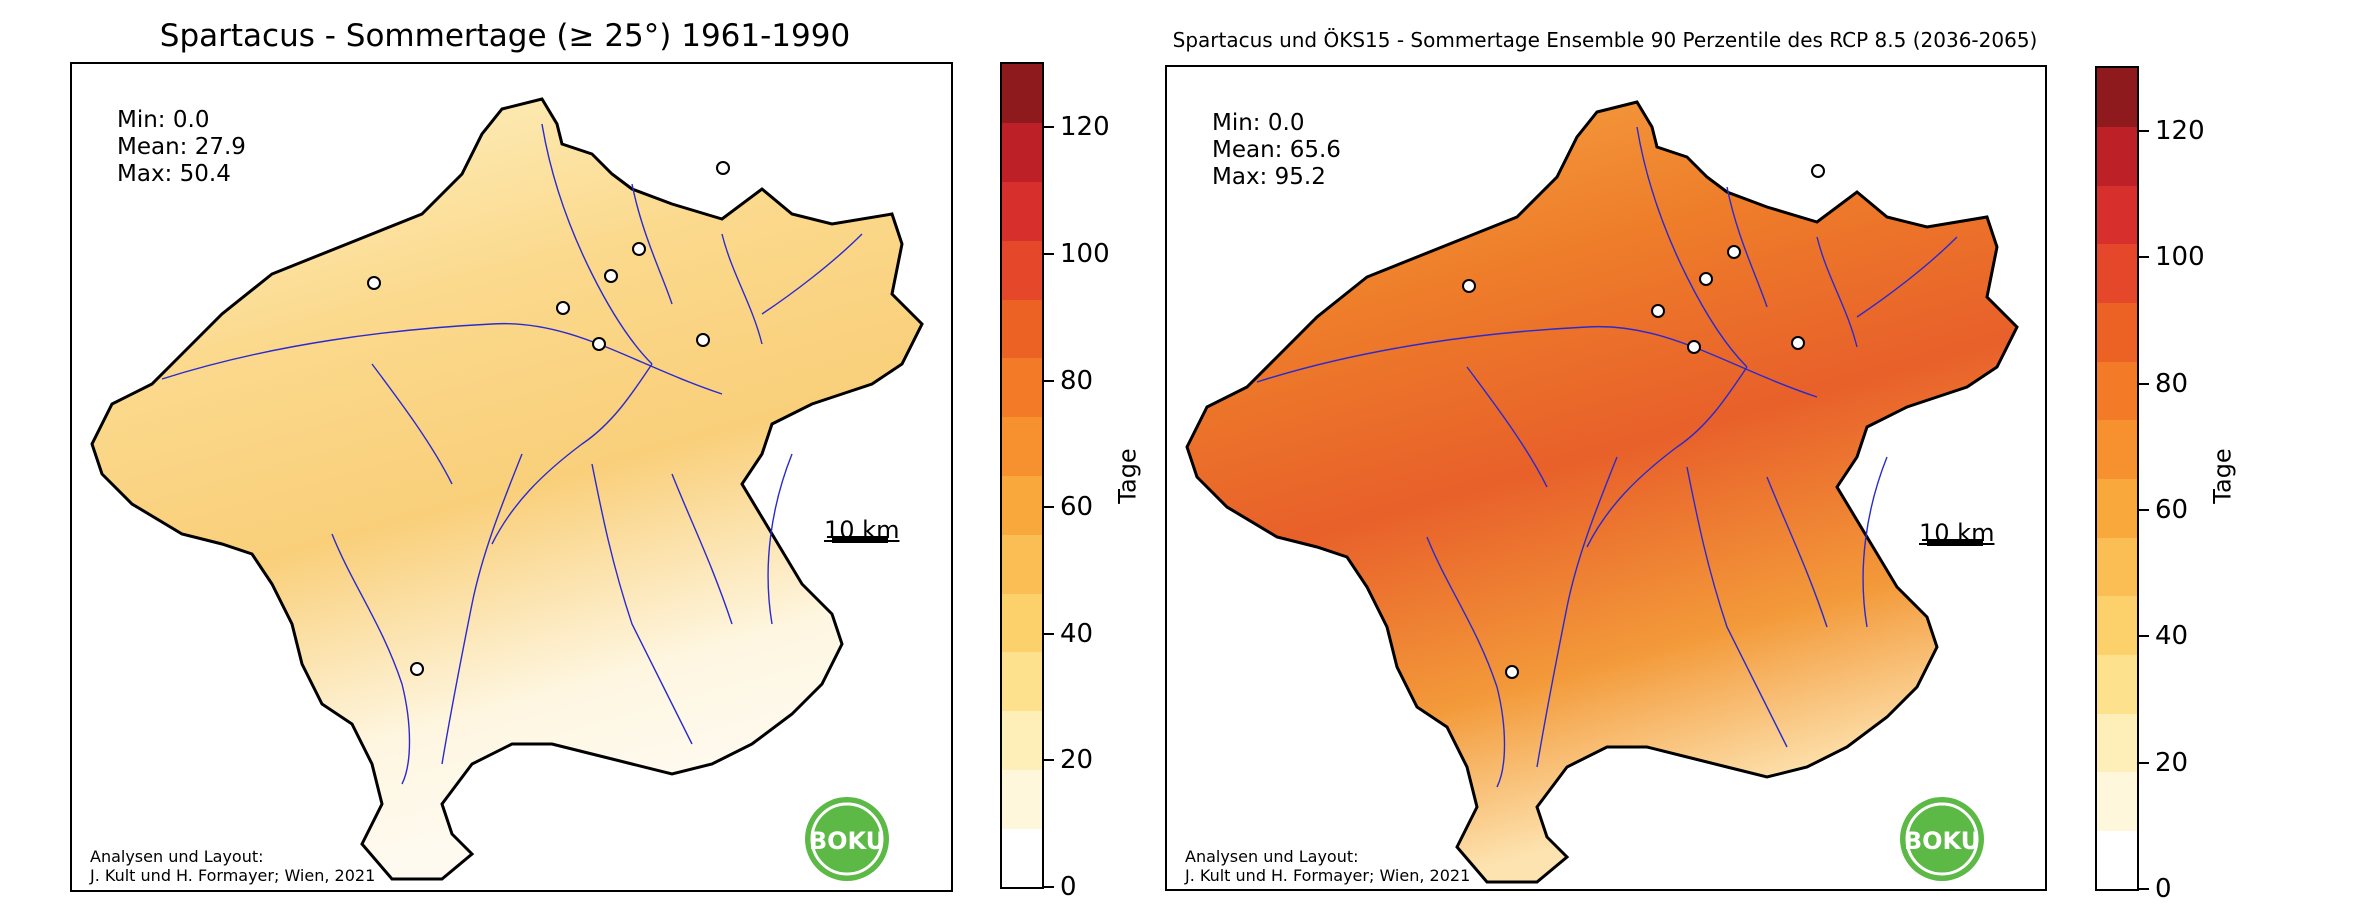  I want to click on colorbar-label-left: Tage, so click(1127, 476).